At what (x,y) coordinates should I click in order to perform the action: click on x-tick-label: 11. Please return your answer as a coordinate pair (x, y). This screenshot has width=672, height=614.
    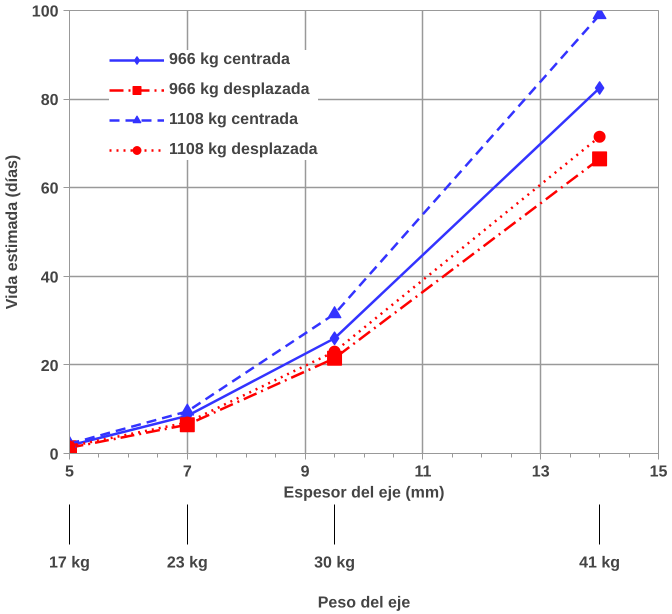
    Looking at the image, I should click on (423, 472).